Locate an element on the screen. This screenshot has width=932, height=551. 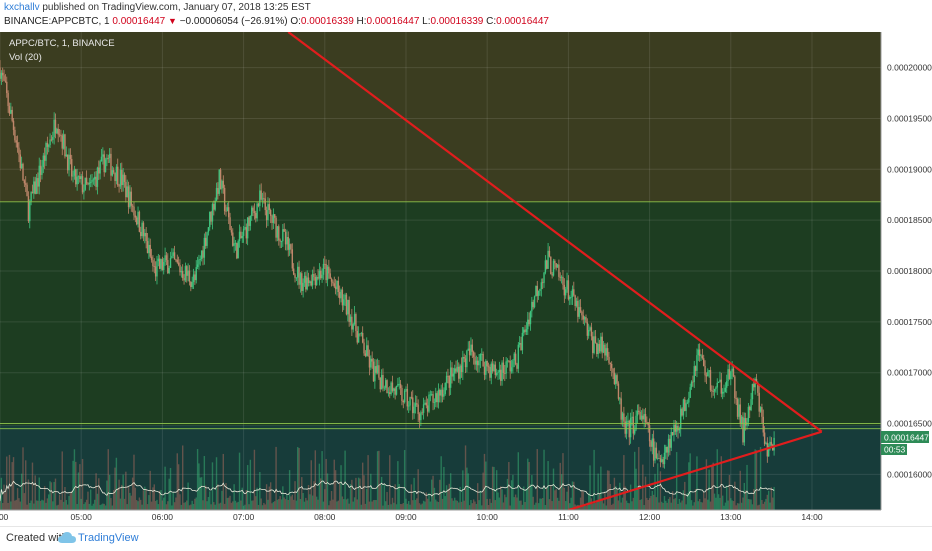
high-value: 0.00016447 is located at coordinates (393, 21).